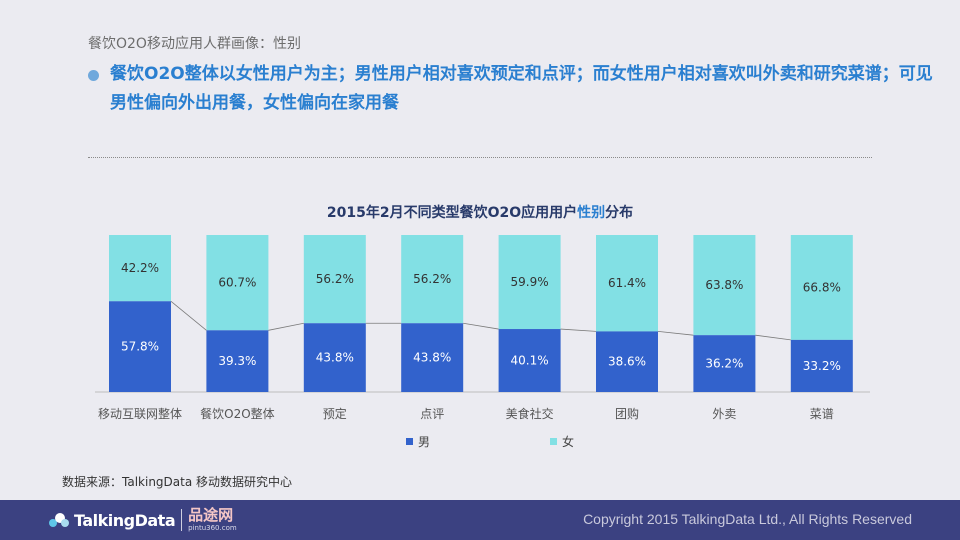  I want to click on partner-logo: 品途网 pintu360.com, so click(212, 520).